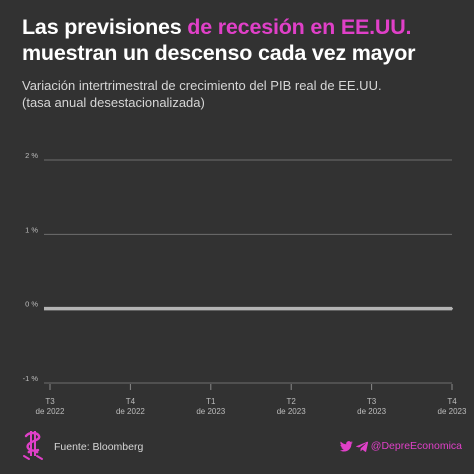 Image resolution: width=474 pixels, height=474 pixels. Describe the element at coordinates (371, 406) in the screenshot. I see `x-tick-label: T3 de 2023` at that location.